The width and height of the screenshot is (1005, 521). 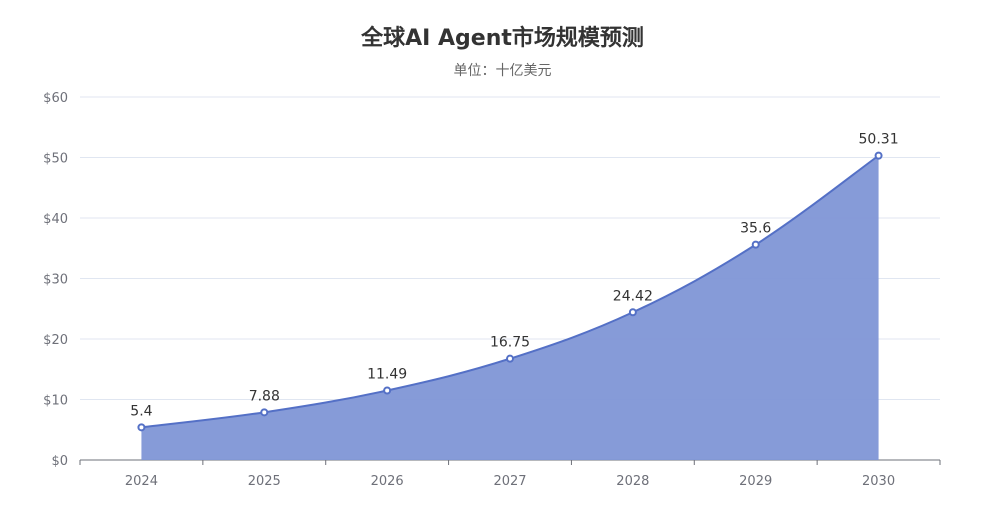 I want to click on data-label: 7.88, so click(x=264, y=396).